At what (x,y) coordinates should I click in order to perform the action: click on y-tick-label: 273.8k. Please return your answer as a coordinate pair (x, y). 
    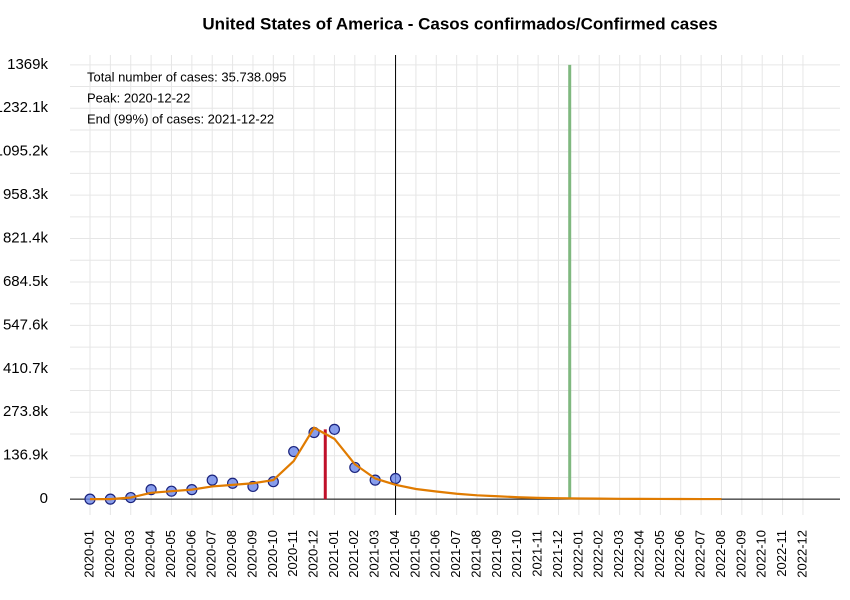
    Looking at the image, I should click on (26, 411).